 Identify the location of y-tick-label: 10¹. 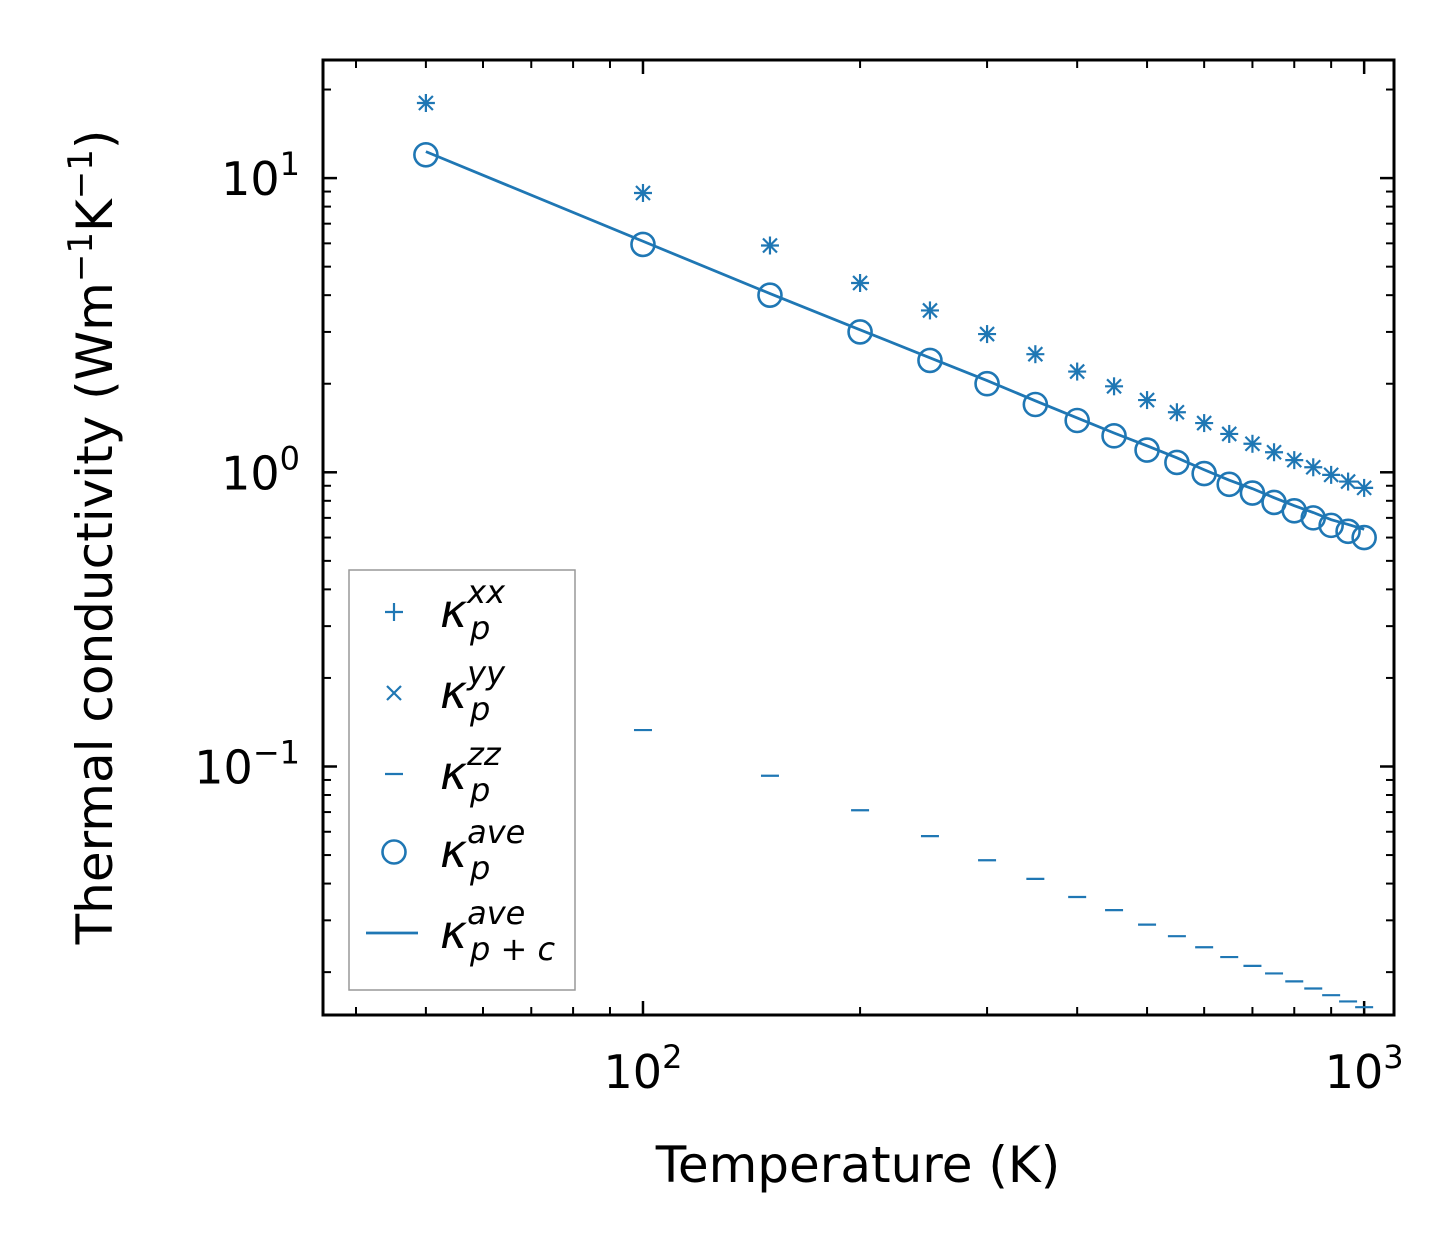
(260, 175).